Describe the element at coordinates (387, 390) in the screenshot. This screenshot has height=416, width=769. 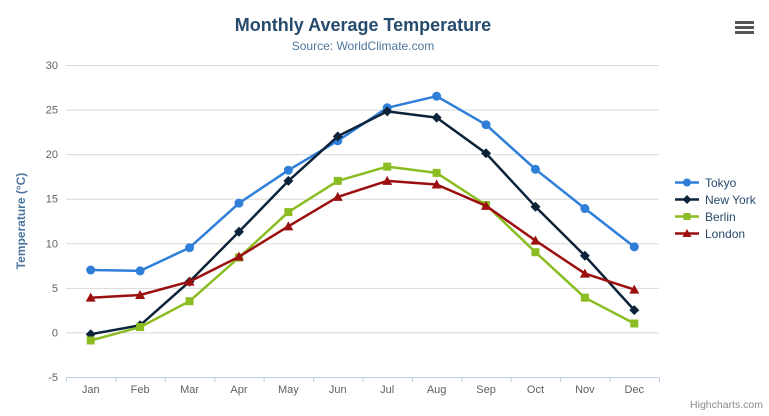
I see `x-axis-label: Jul` at that location.